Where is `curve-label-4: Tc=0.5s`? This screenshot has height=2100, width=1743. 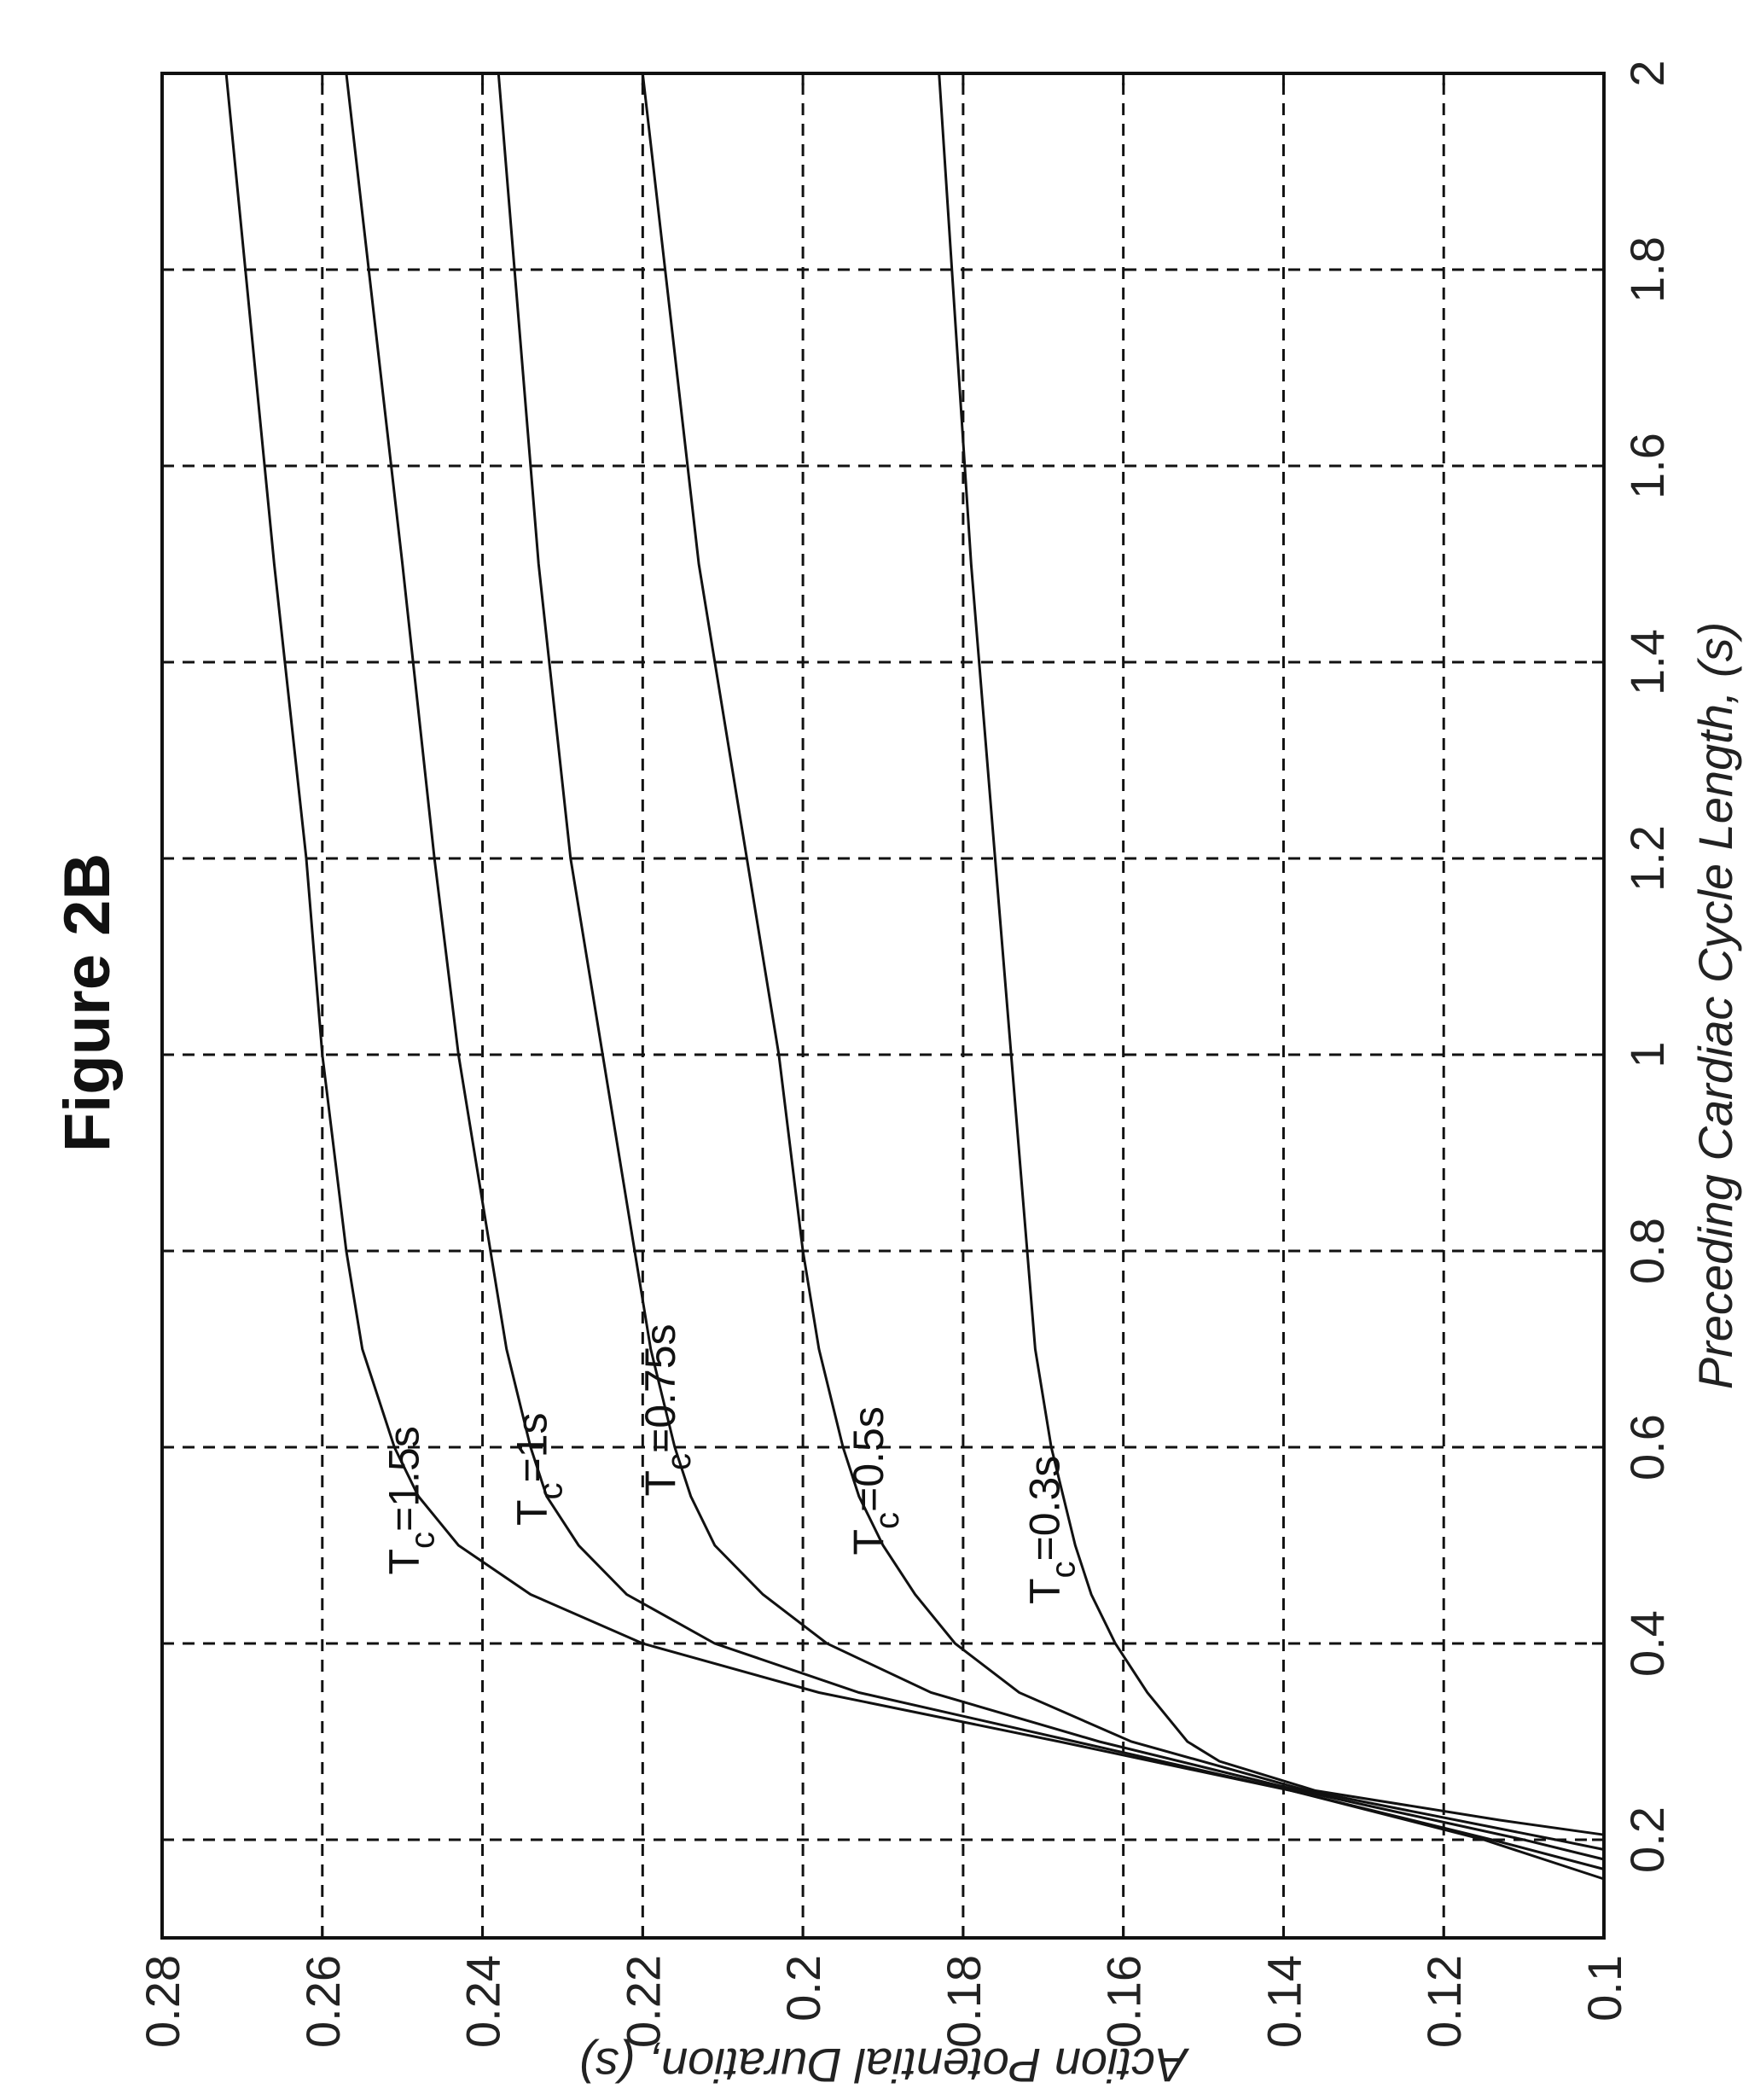 curve-label-4: Tc=0.5s is located at coordinates (875, 1481).